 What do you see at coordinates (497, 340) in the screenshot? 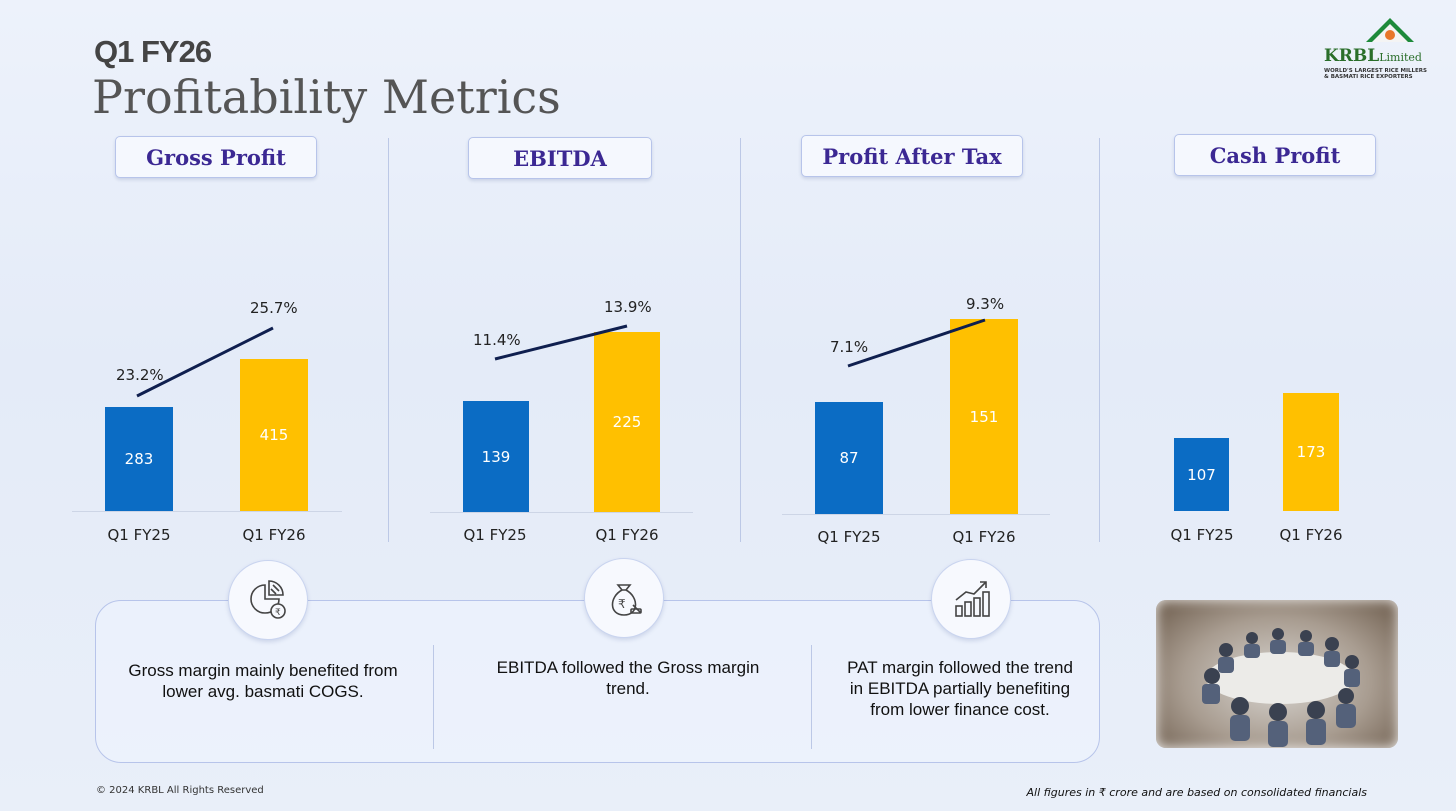
I see `ebitda-margin-q1fy25: 11.4%` at bounding box center [497, 340].